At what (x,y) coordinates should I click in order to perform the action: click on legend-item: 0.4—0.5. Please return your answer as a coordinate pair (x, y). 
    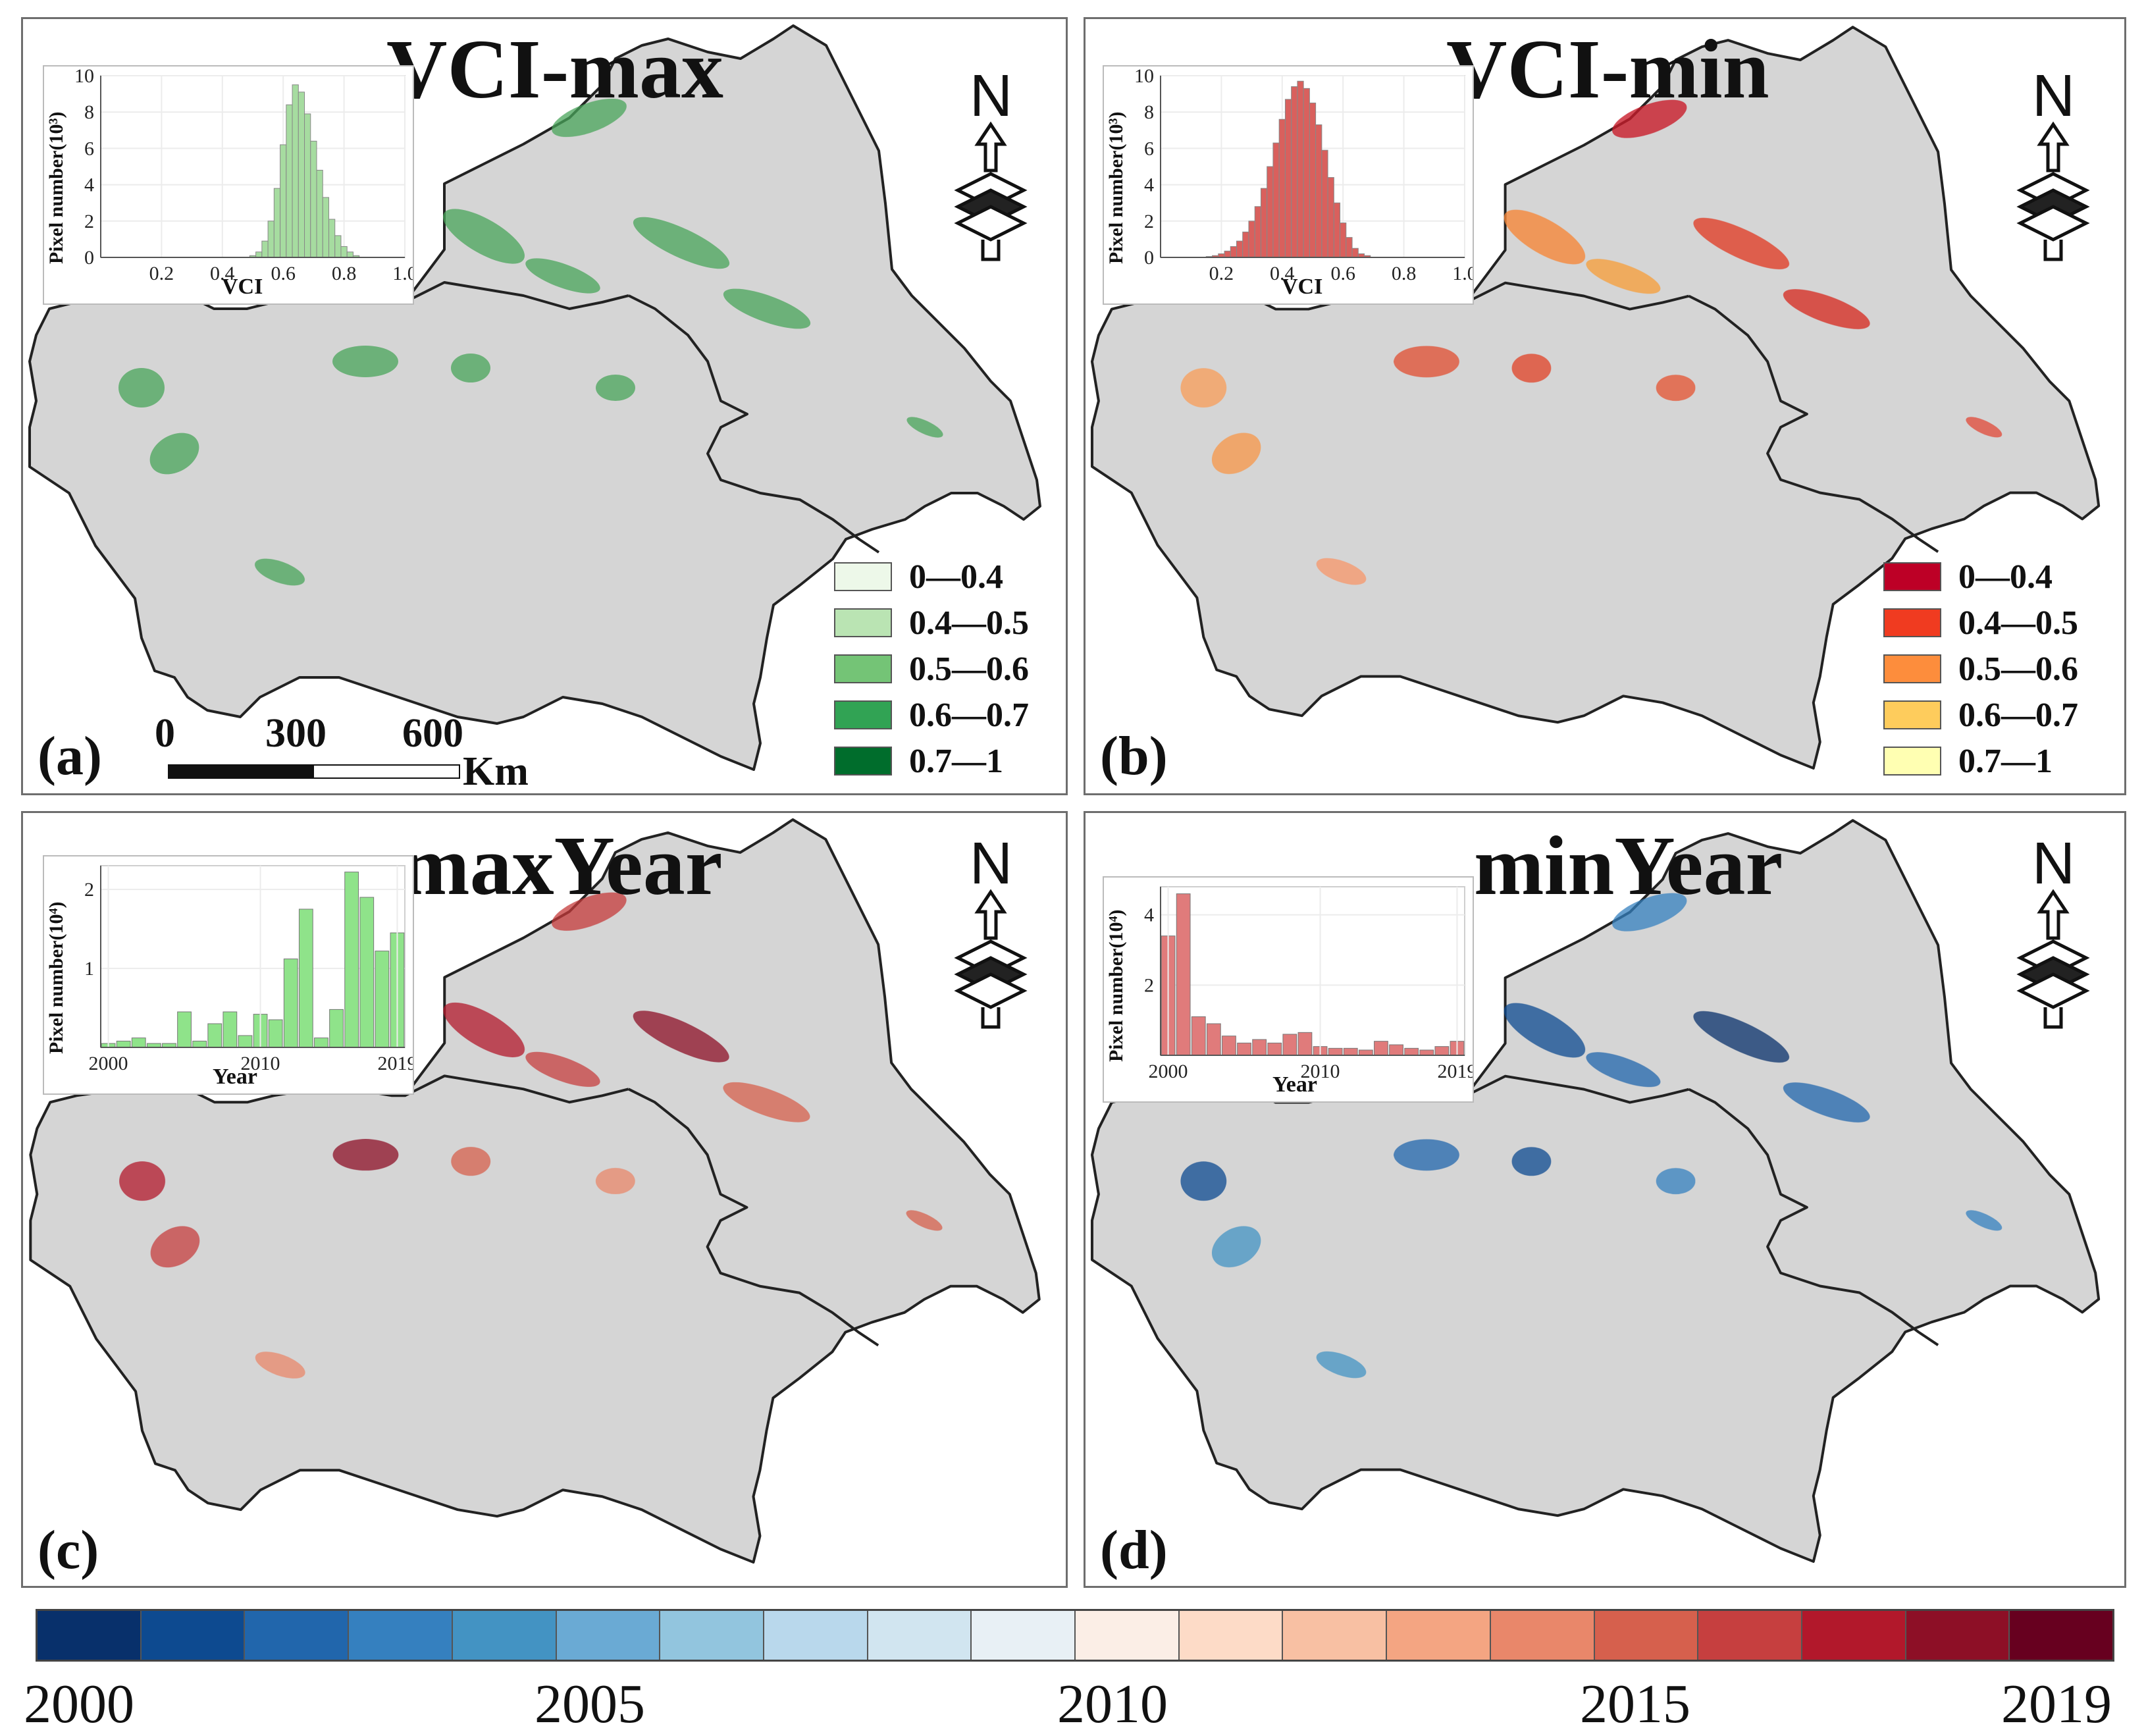
    Looking at the image, I should click on (931, 623).